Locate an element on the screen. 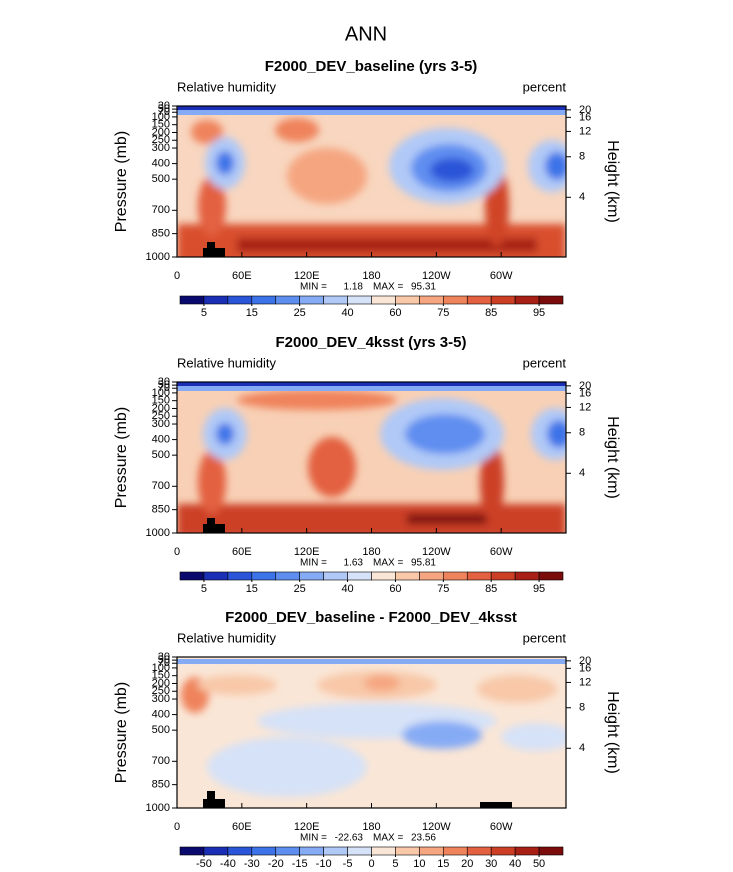 Image resolution: width=733 pixels, height=872 pixels. colorbar-label: 95 is located at coordinates (539, 589).